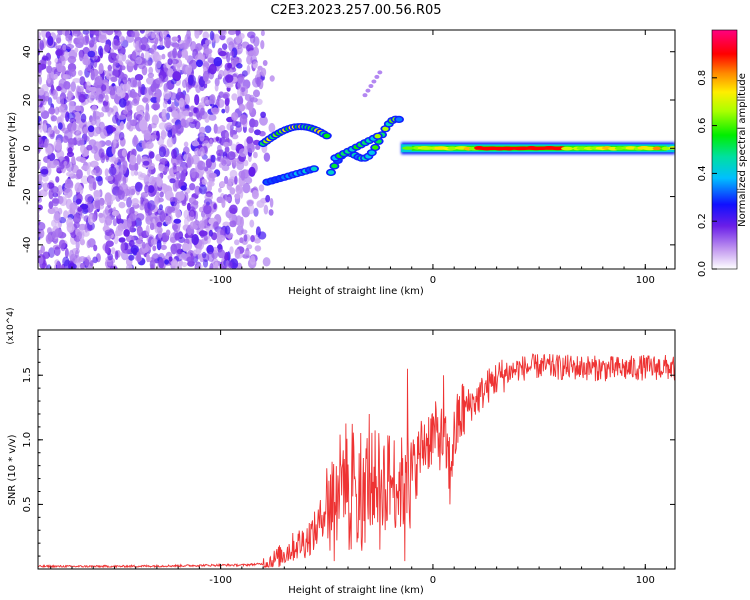 The image size is (750, 600). Describe the element at coordinates (742, 150) in the screenshot. I see `colorbar-label: Normalized spectral amplitude` at that location.